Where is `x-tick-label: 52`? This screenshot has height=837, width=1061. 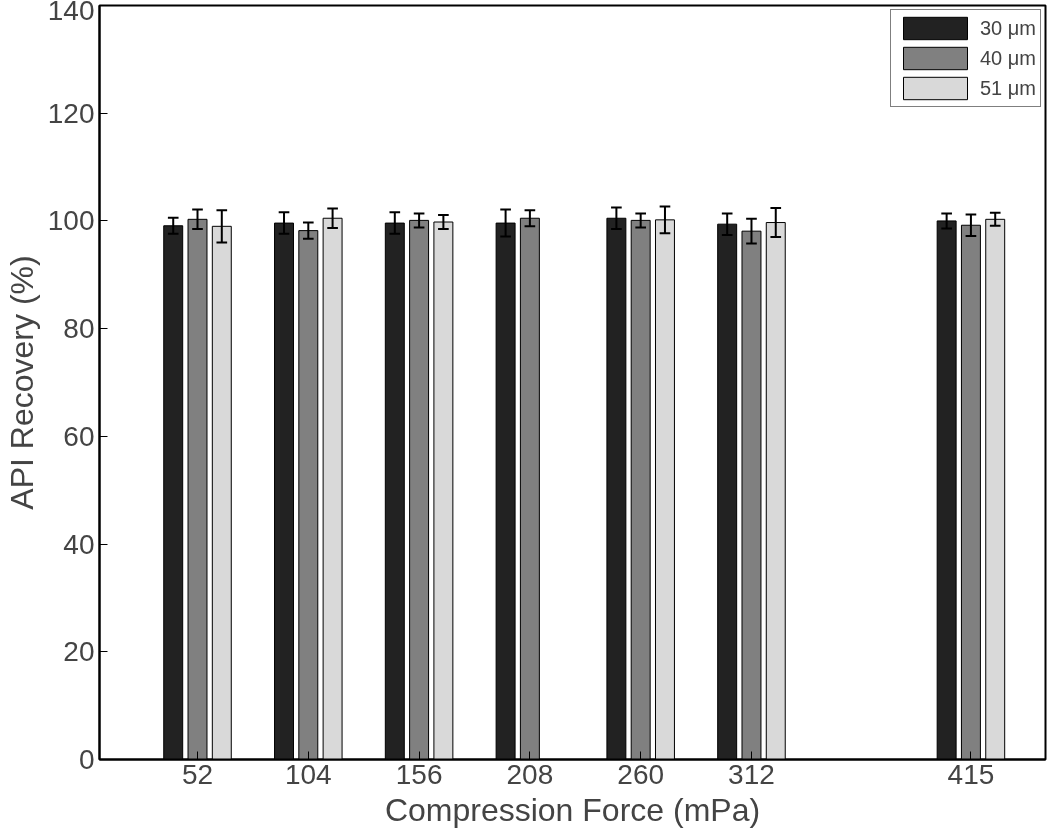
x-tick-label: 52 is located at coordinates (197, 774).